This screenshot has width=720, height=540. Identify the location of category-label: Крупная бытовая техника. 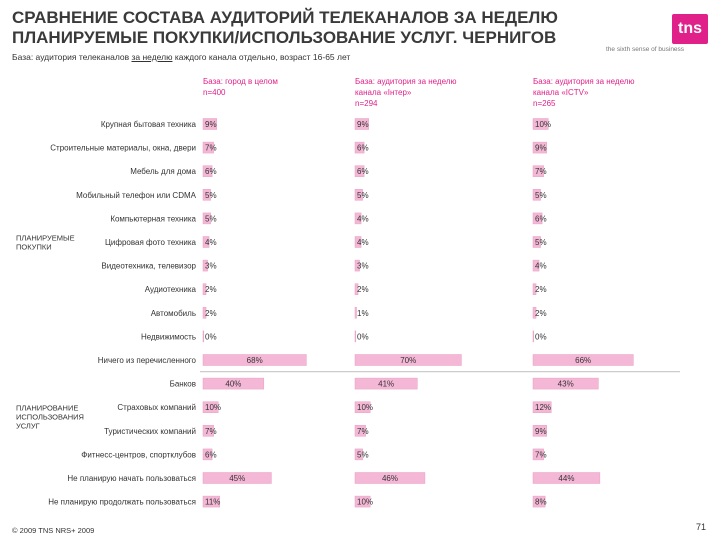
(149, 124).